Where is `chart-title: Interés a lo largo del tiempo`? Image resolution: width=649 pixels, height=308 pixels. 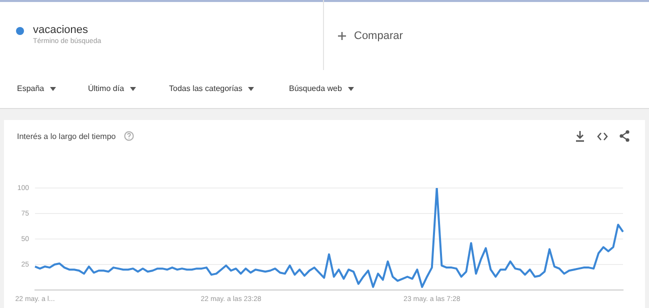 chart-title: Interés a lo largo del tiempo is located at coordinates (66, 136).